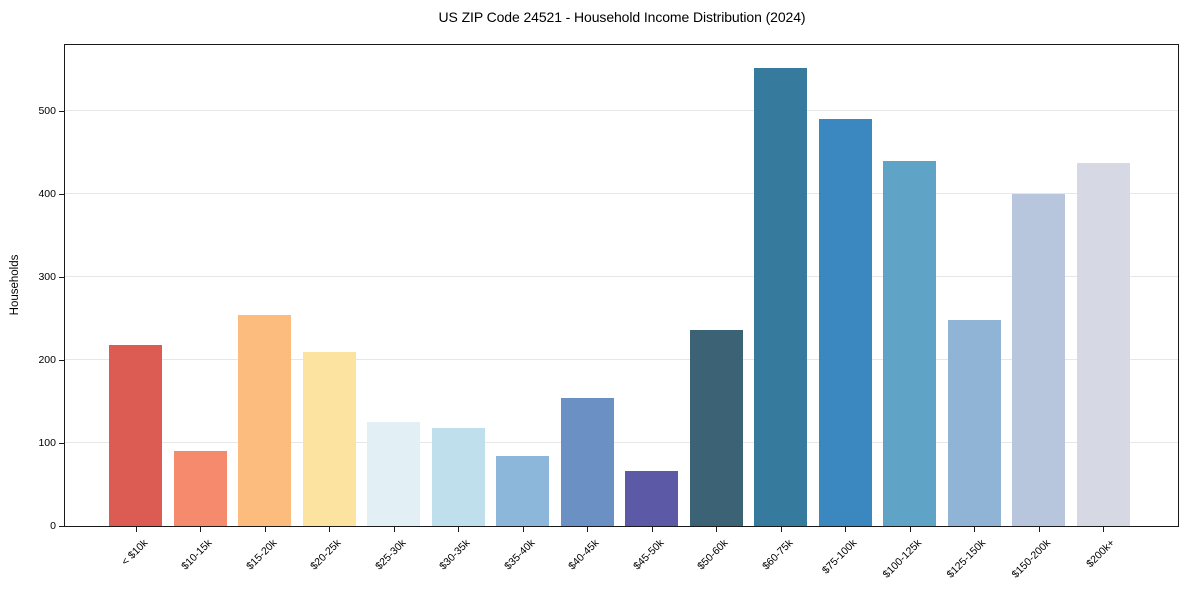 The height and width of the screenshot is (590, 1189). What do you see at coordinates (197, 555) in the screenshot?
I see `x-tick-label: $10-15k` at bounding box center [197, 555].